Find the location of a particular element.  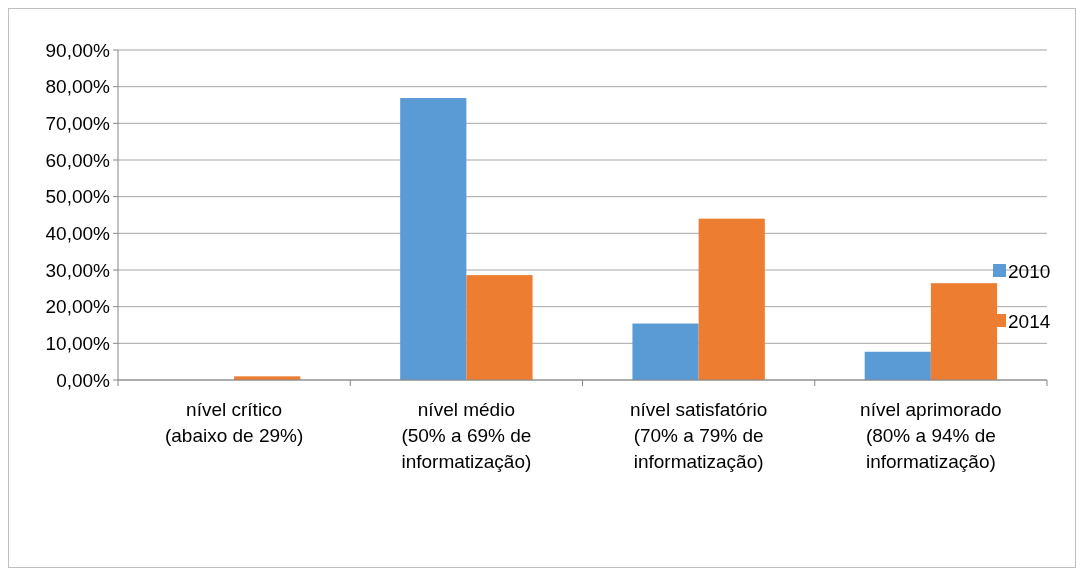

y-tick-label: 10,00% is located at coordinates (78, 343).